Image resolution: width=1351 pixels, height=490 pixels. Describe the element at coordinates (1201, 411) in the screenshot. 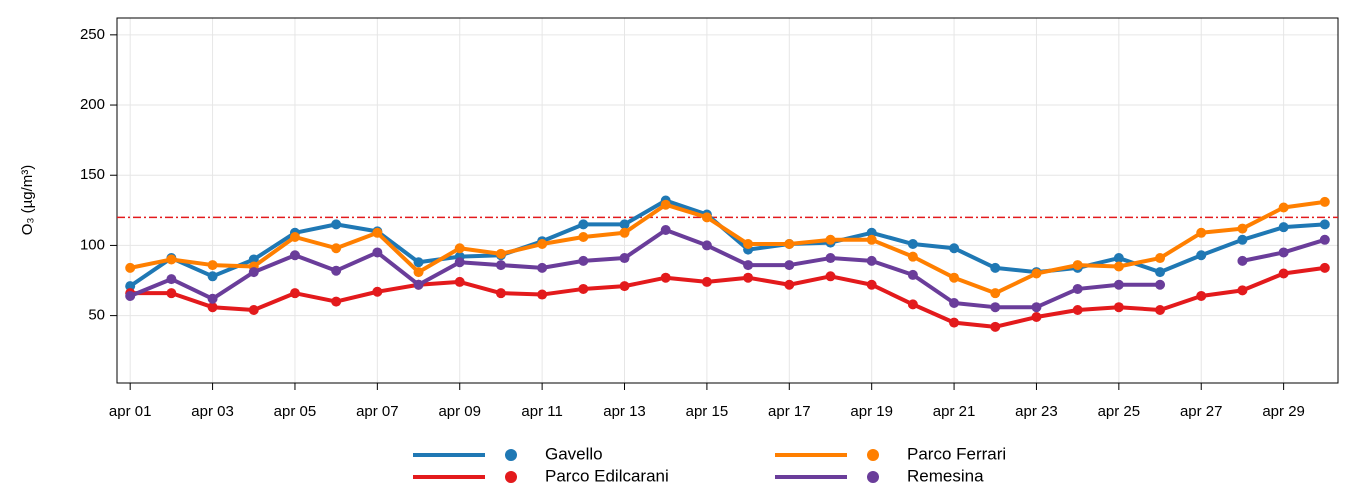

I see `x-tick-label: apr 27` at that location.